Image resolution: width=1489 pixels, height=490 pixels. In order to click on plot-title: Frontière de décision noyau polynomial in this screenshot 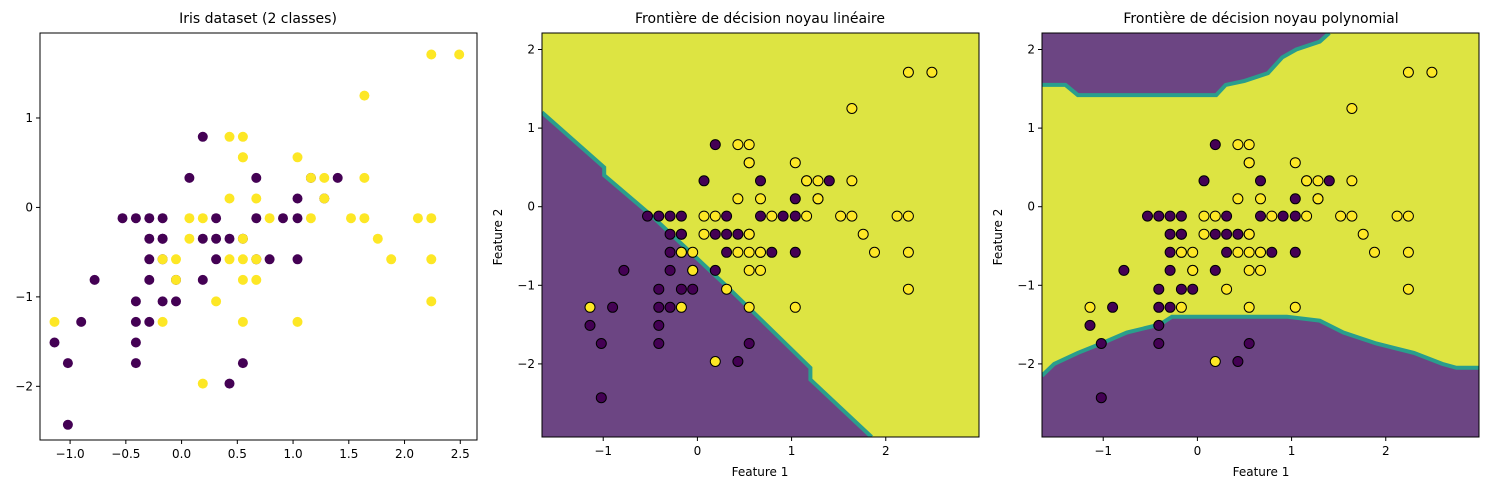, I will do `click(1260, 19)`.